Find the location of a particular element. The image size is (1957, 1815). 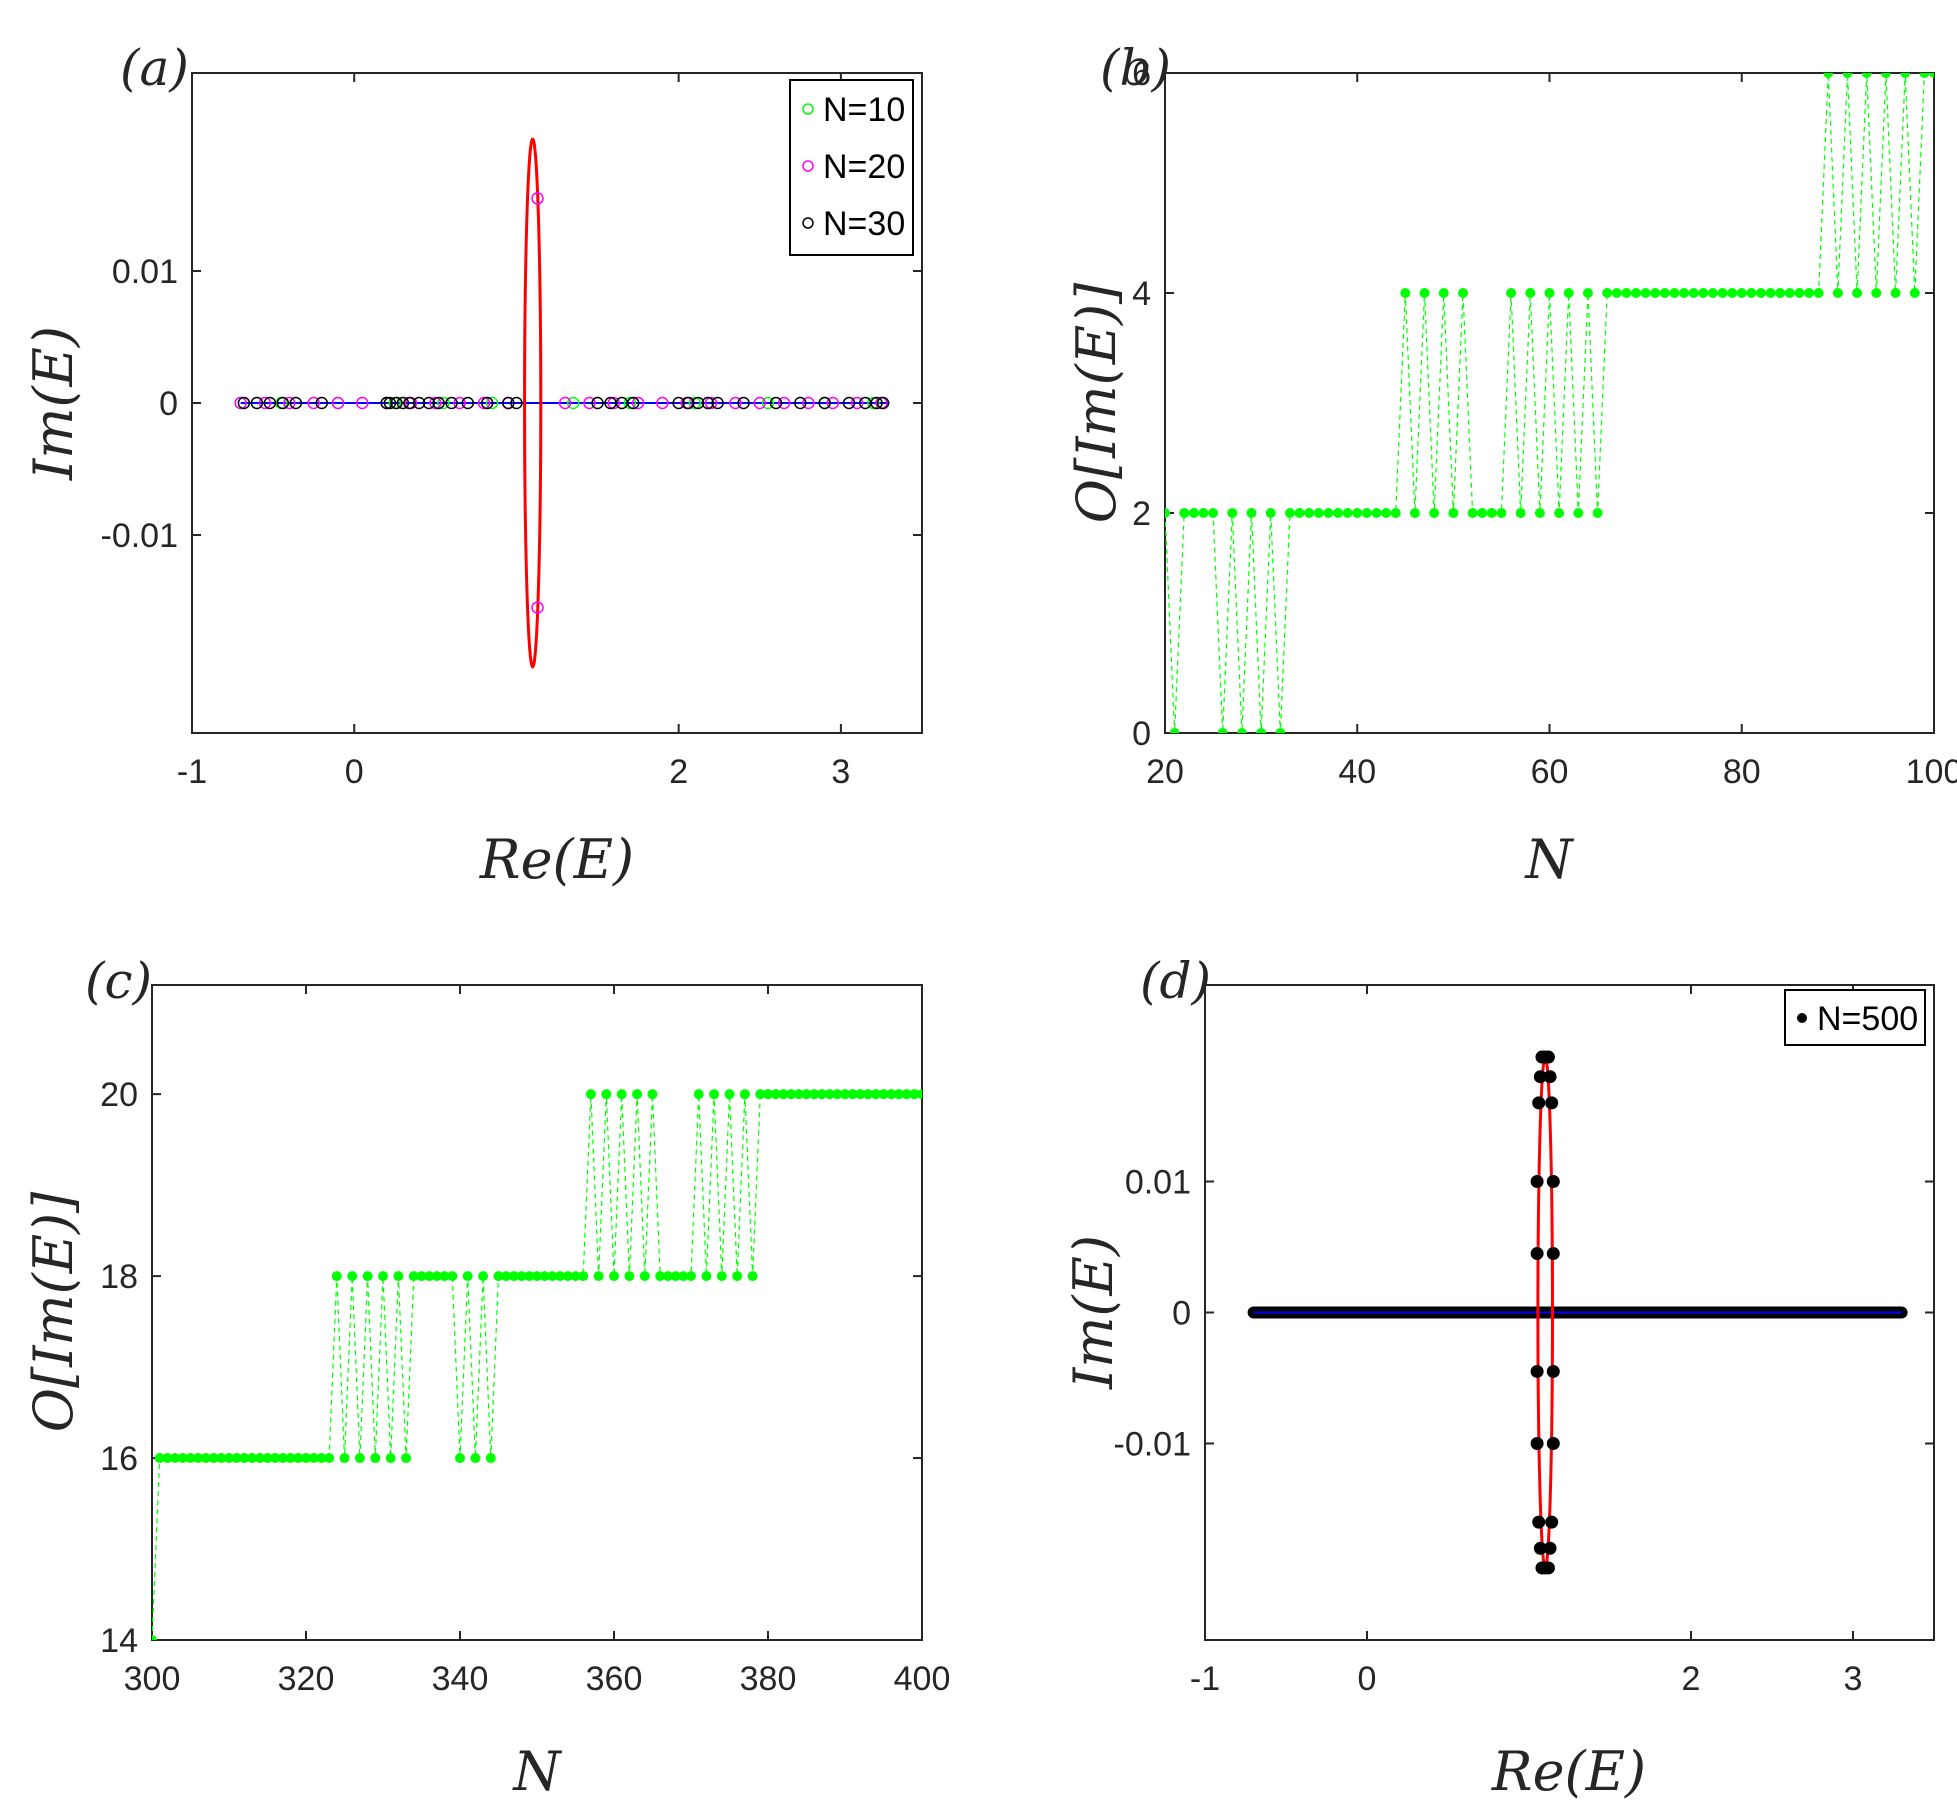

panel-b-label: (b) is located at coordinates (1135, 68).